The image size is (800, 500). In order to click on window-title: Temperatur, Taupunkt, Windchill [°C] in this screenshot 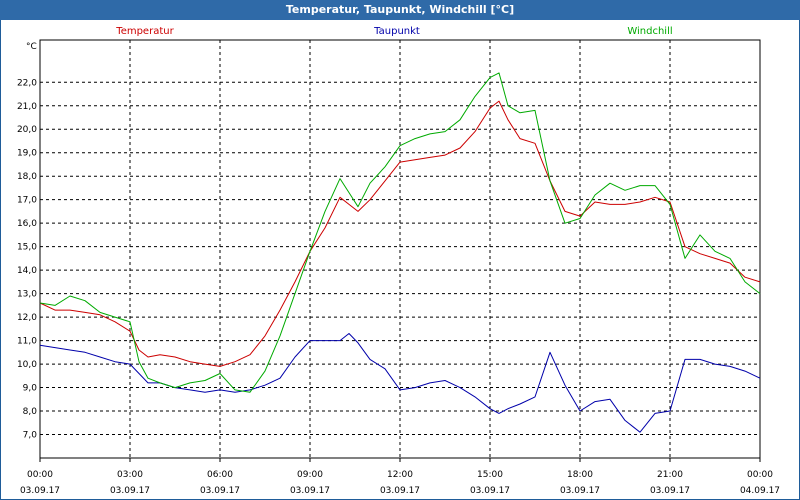, I will do `click(400, 10)`.